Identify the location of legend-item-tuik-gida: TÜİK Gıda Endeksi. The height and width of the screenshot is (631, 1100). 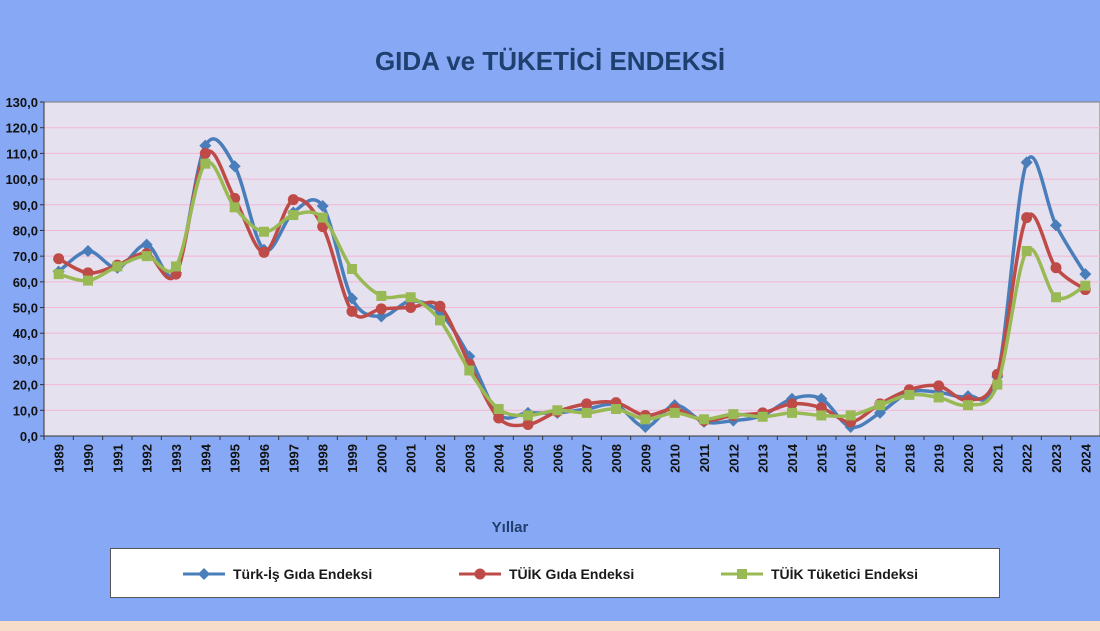
(546, 574).